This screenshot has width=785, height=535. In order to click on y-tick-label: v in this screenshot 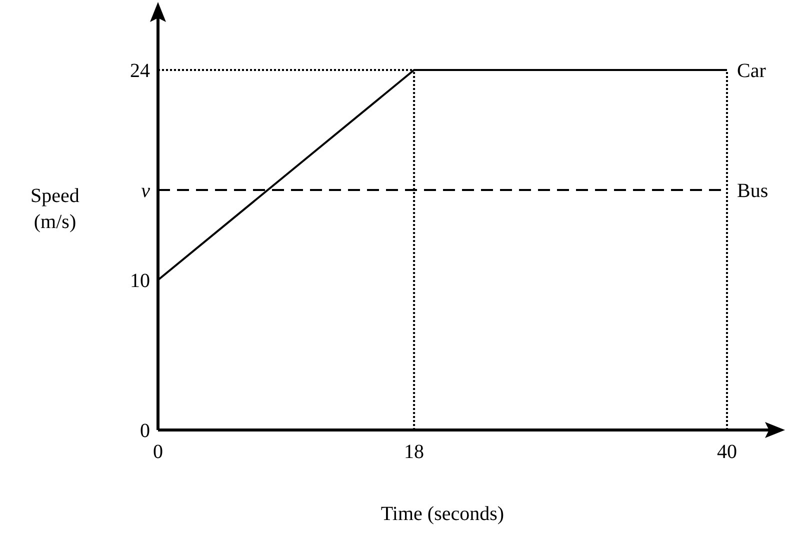, I will do `click(145, 191)`.